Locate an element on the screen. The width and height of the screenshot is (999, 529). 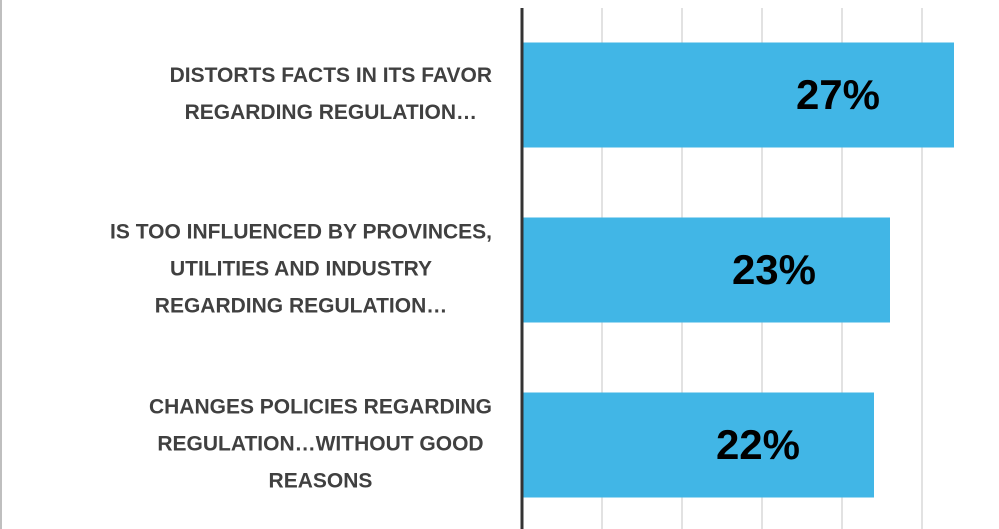
value-label: 22% is located at coordinates (758, 444).